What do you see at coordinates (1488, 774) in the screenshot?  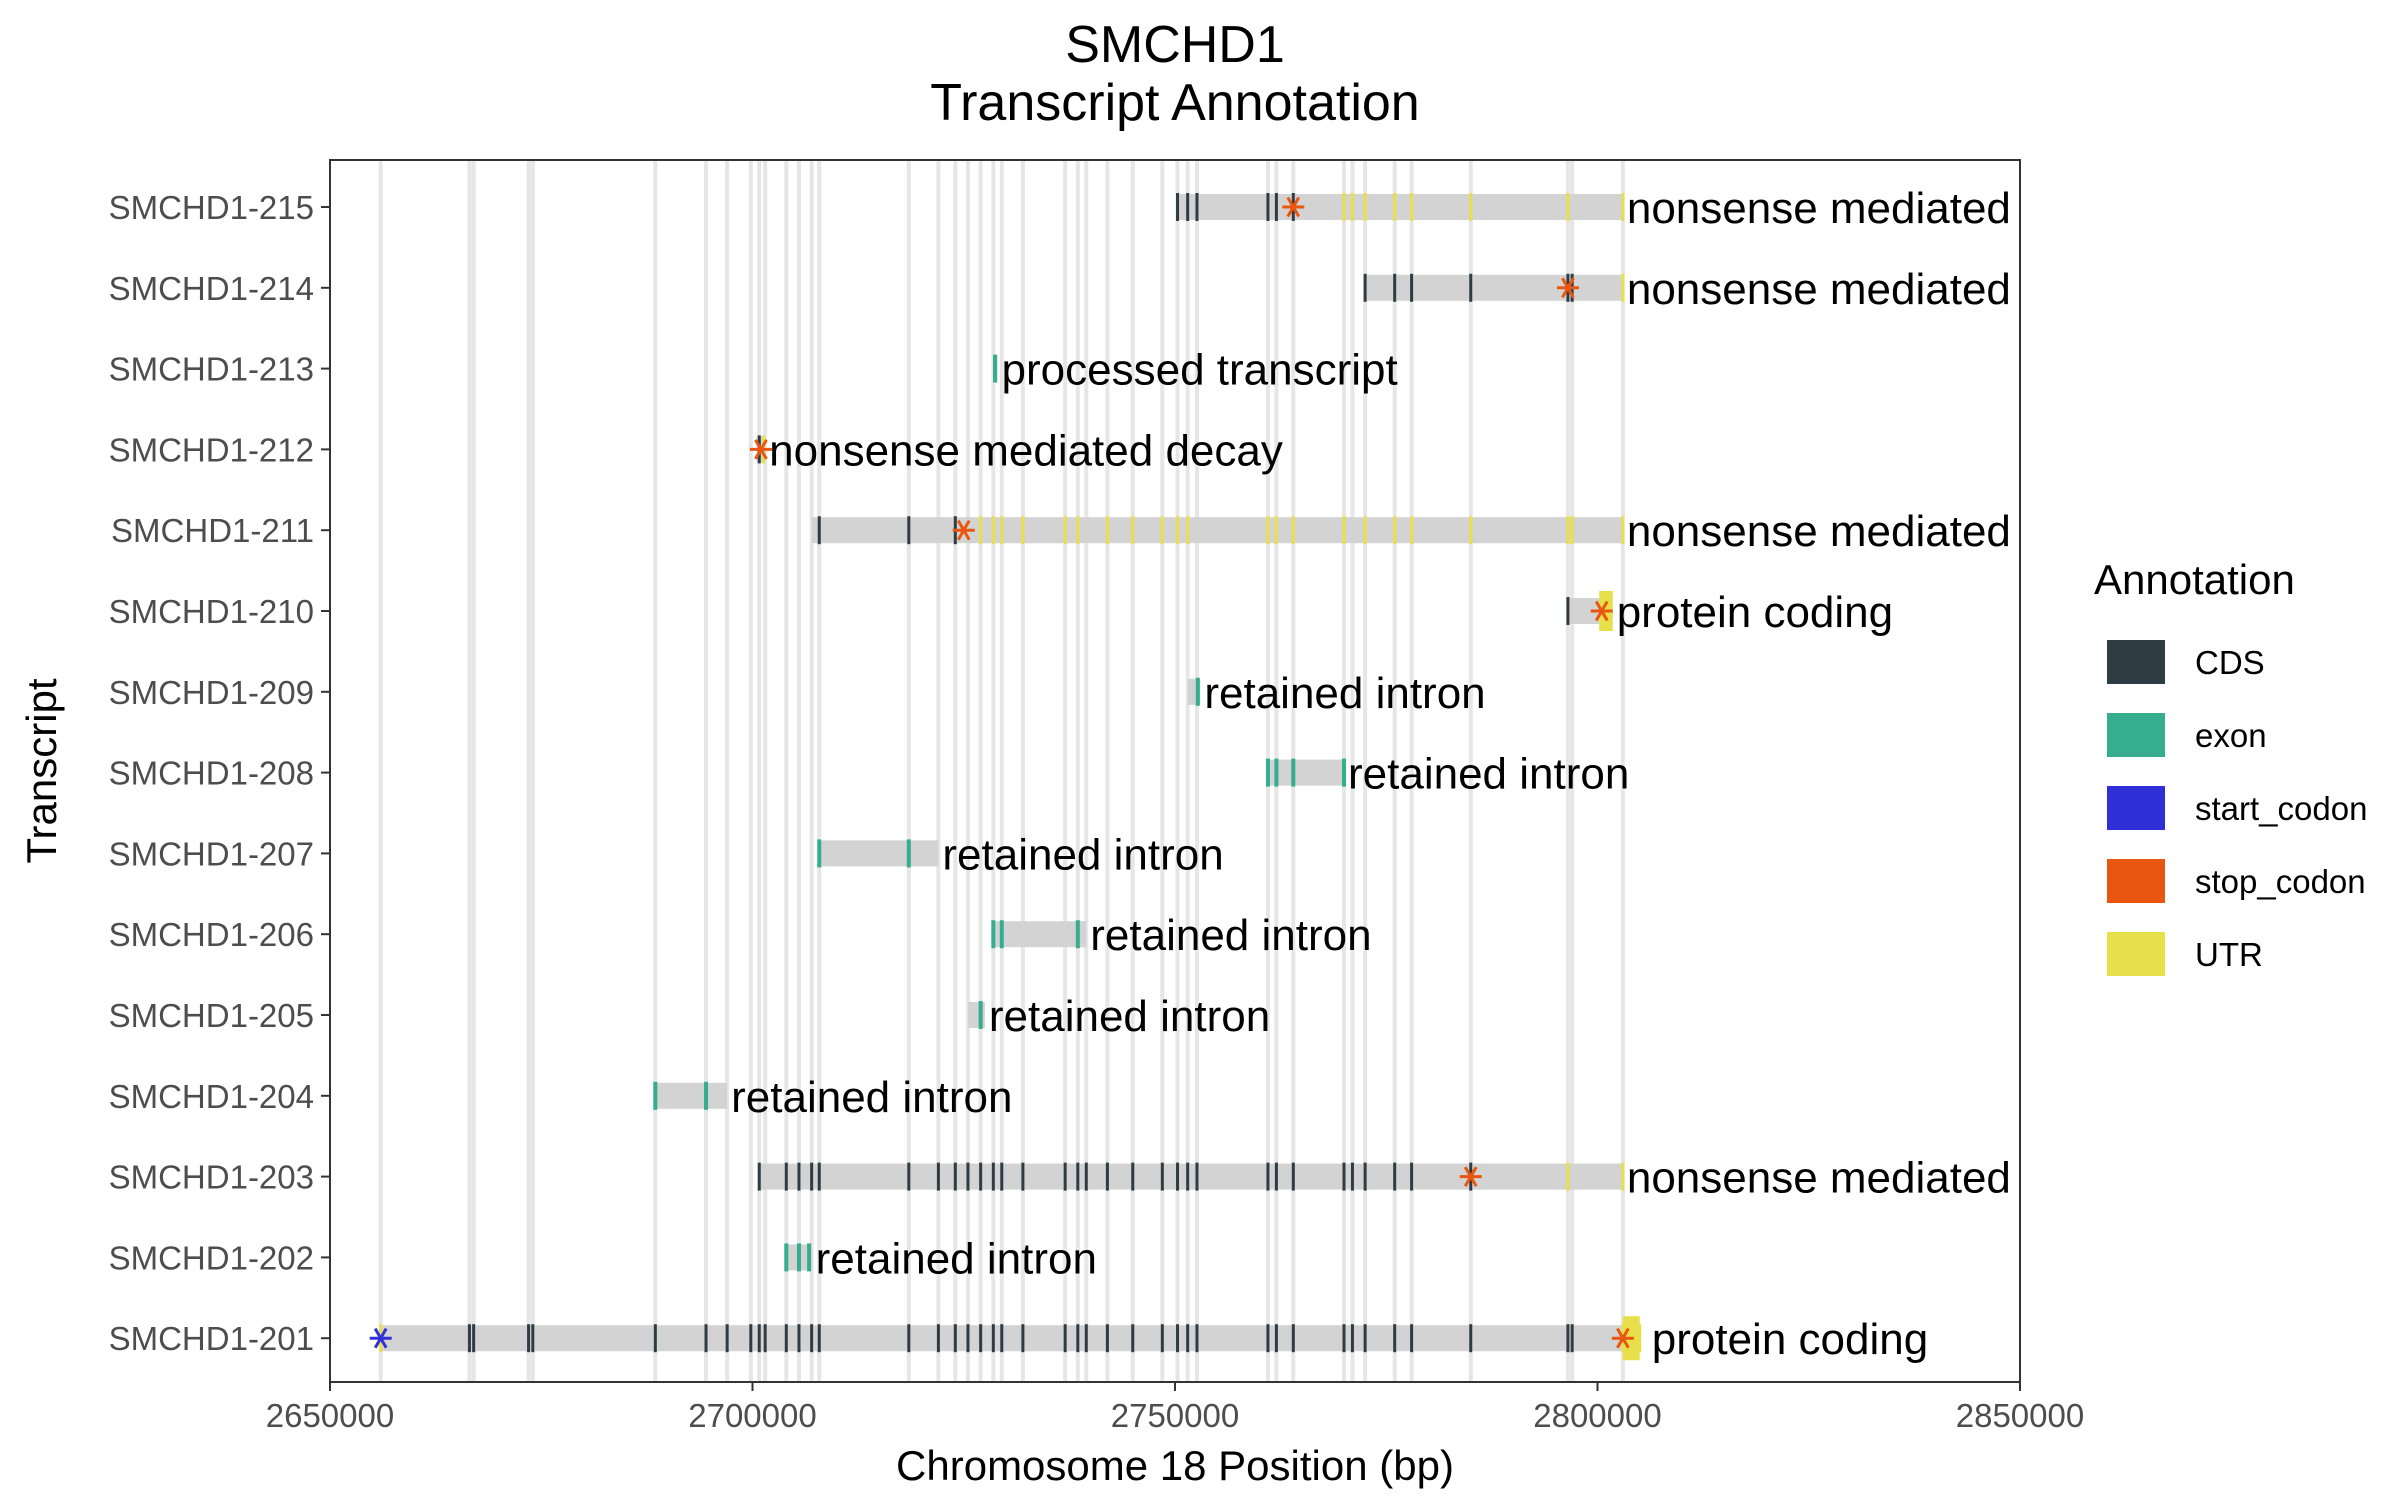 I see `biotype-label: retained intron` at bounding box center [1488, 774].